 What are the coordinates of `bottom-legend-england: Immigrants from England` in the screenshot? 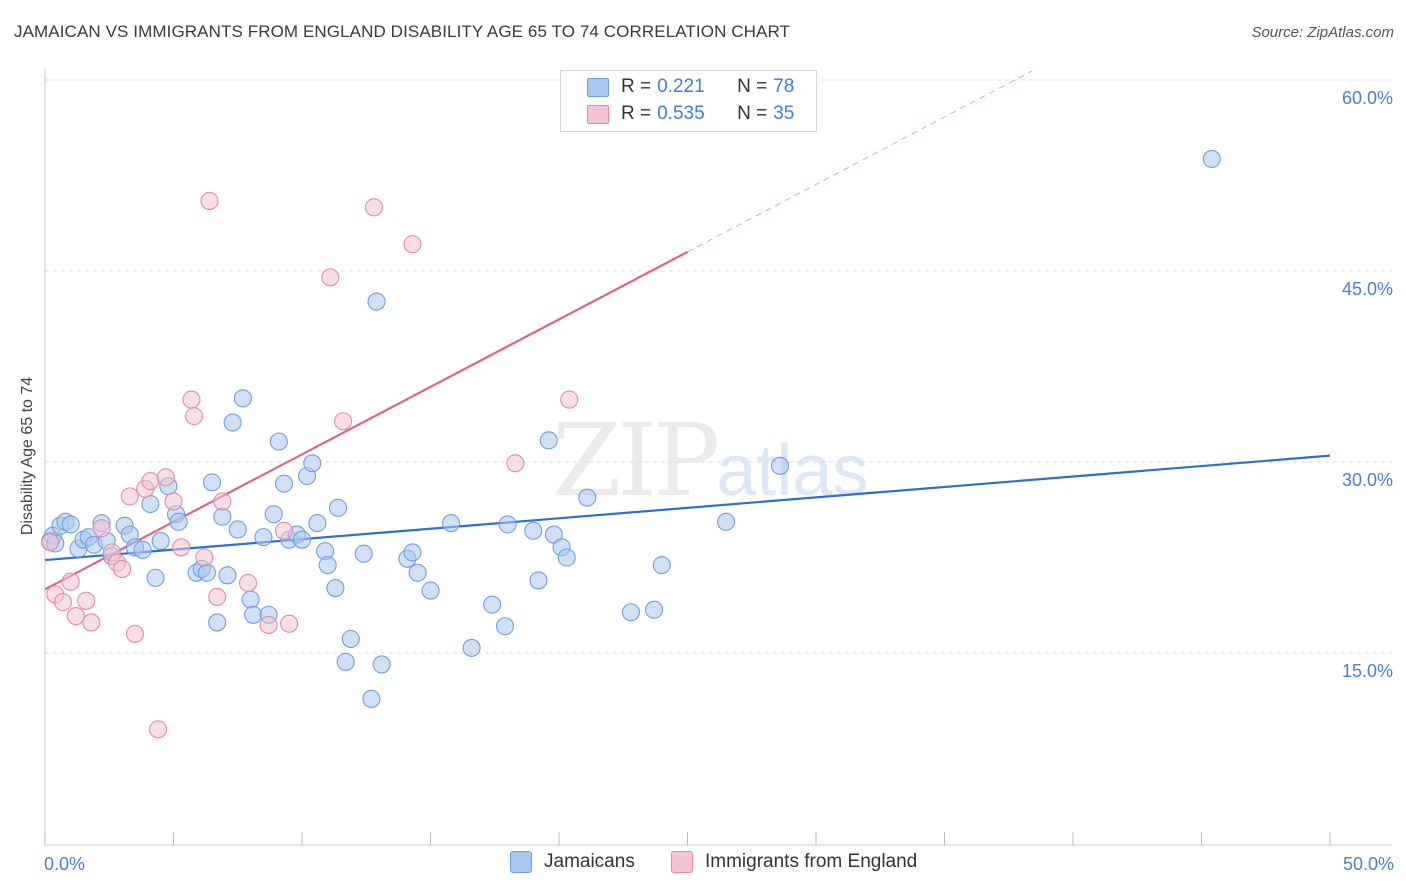 It's located at (794, 862).